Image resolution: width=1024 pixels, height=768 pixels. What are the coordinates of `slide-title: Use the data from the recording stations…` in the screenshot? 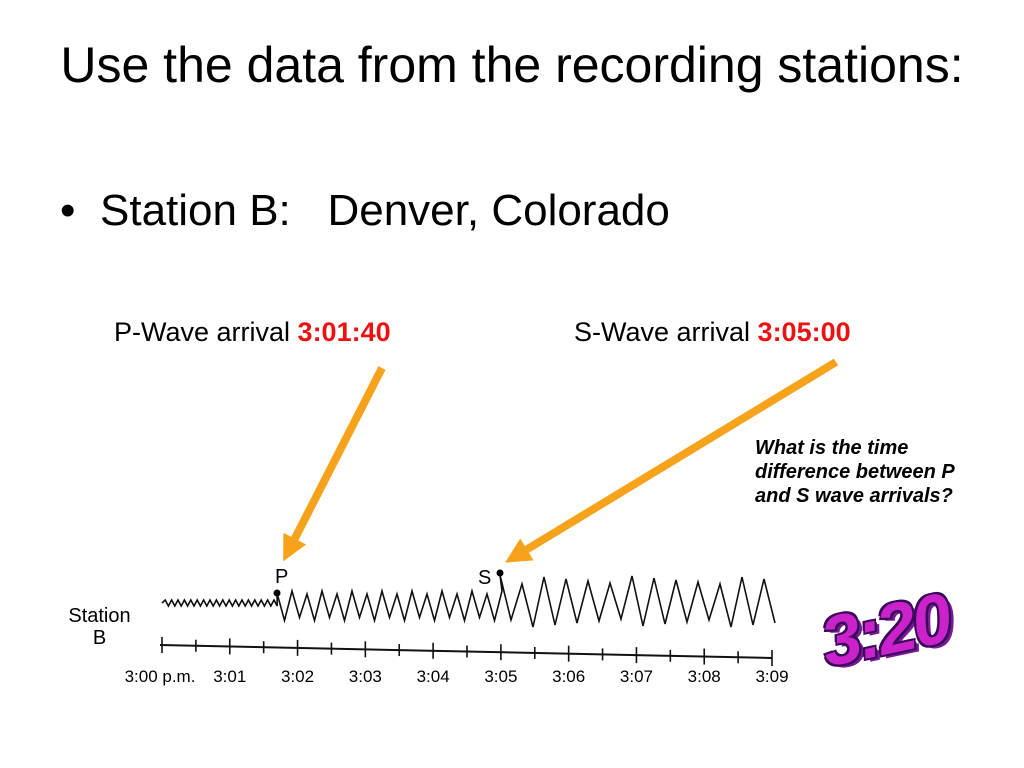 It's located at (512, 65).